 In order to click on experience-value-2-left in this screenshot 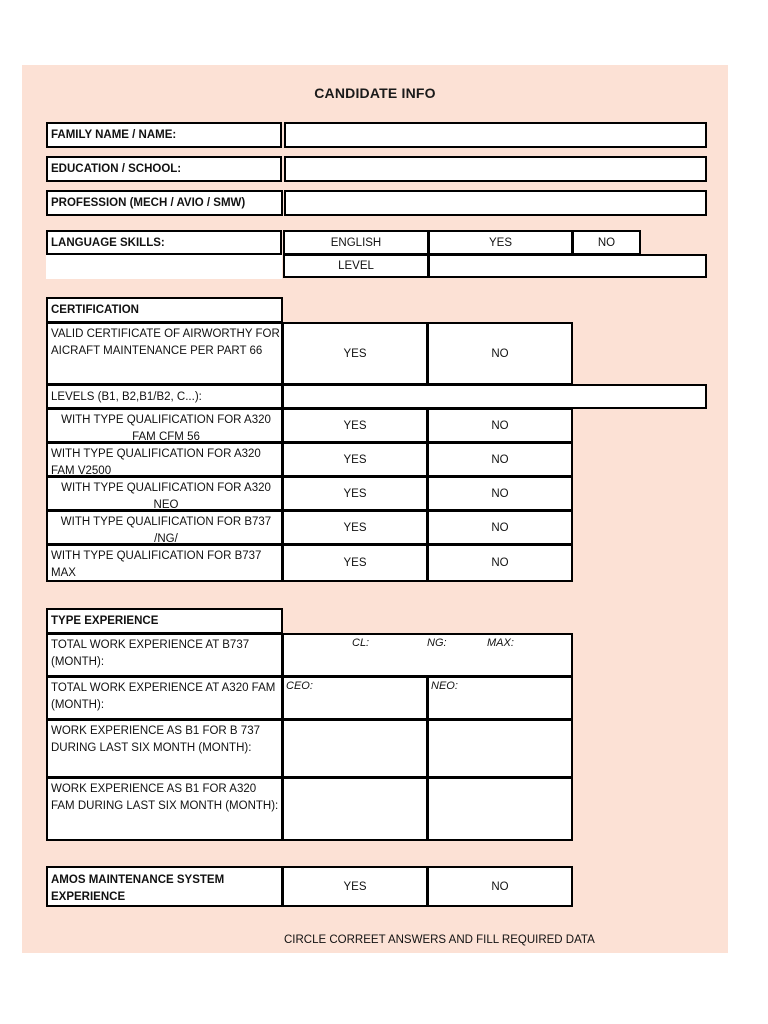, I will do `click(355, 748)`.